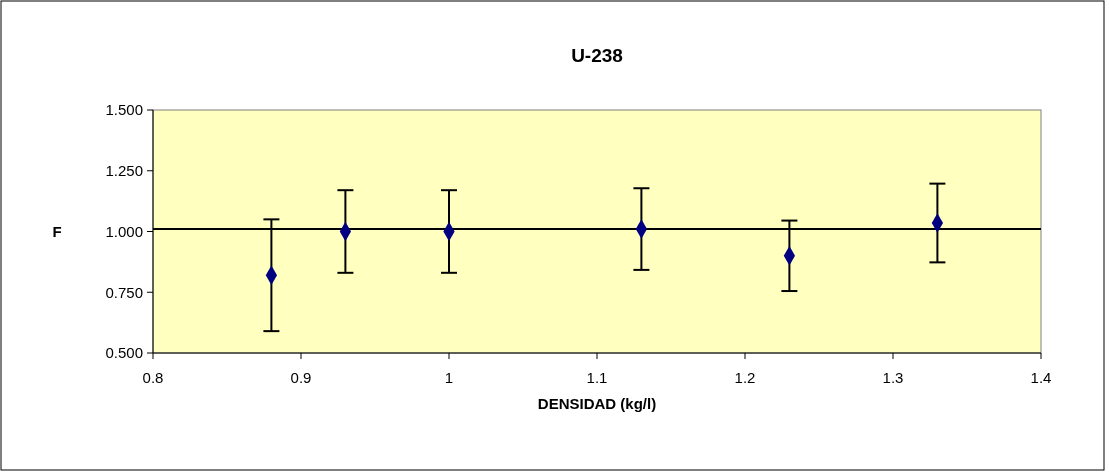  Describe the element at coordinates (124, 170) in the screenshot. I see `y-tick-label: 1.250` at that location.